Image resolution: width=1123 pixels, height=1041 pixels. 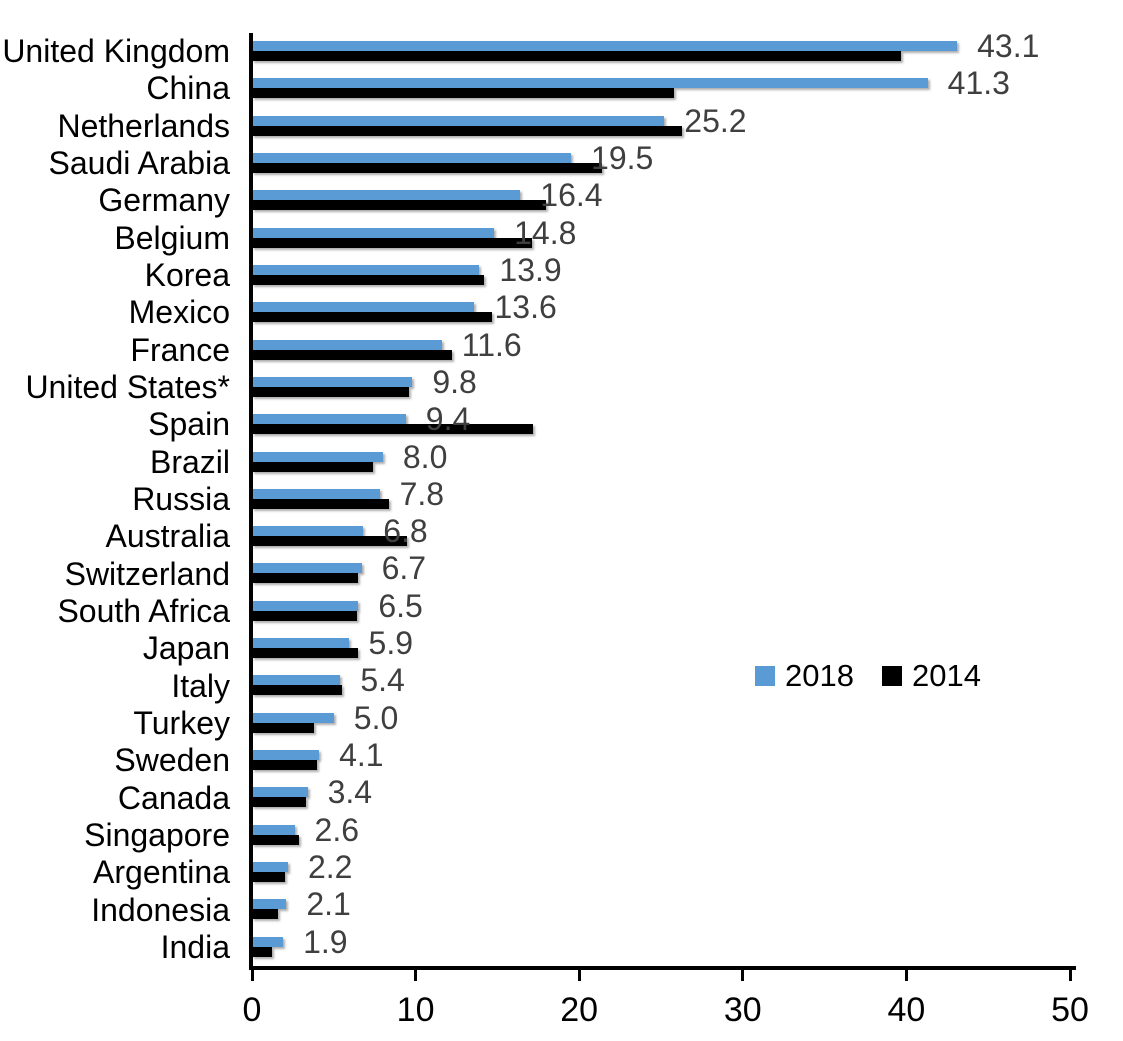 I want to click on value-label: 9.8, so click(x=454, y=381).